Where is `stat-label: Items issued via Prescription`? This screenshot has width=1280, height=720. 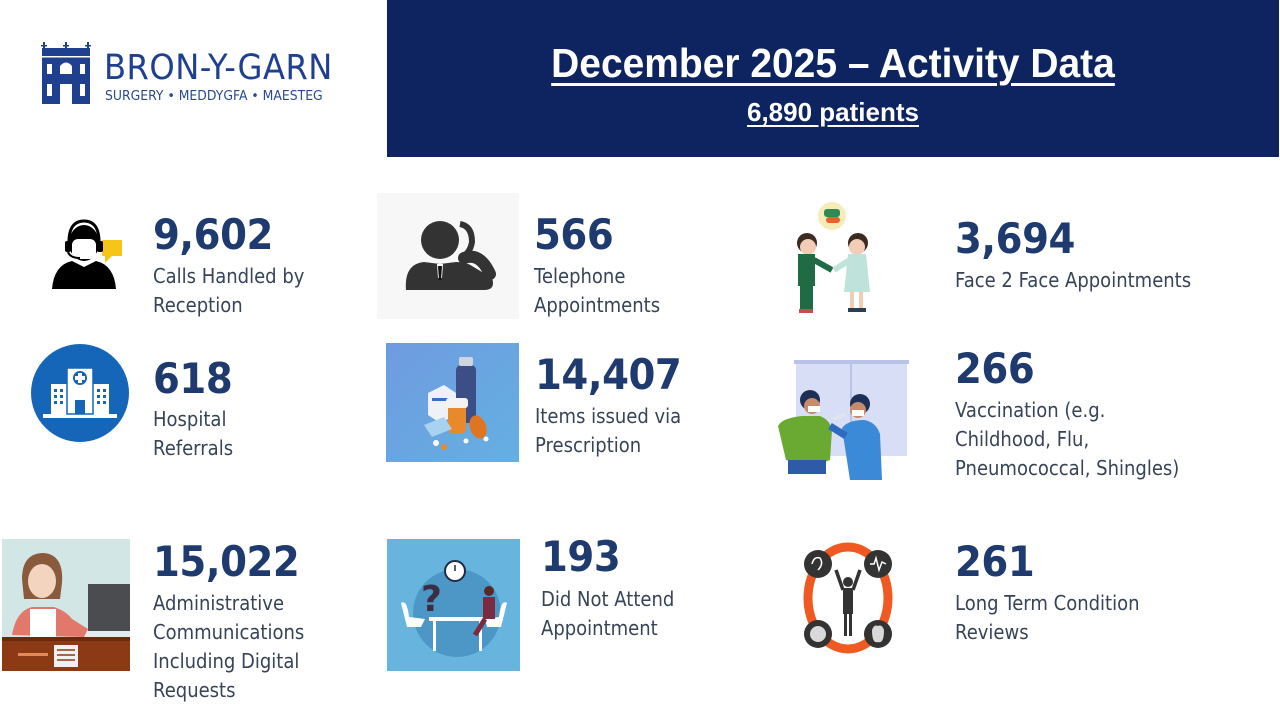 stat-label: Items issued via Prescription is located at coordinates (608, 430).